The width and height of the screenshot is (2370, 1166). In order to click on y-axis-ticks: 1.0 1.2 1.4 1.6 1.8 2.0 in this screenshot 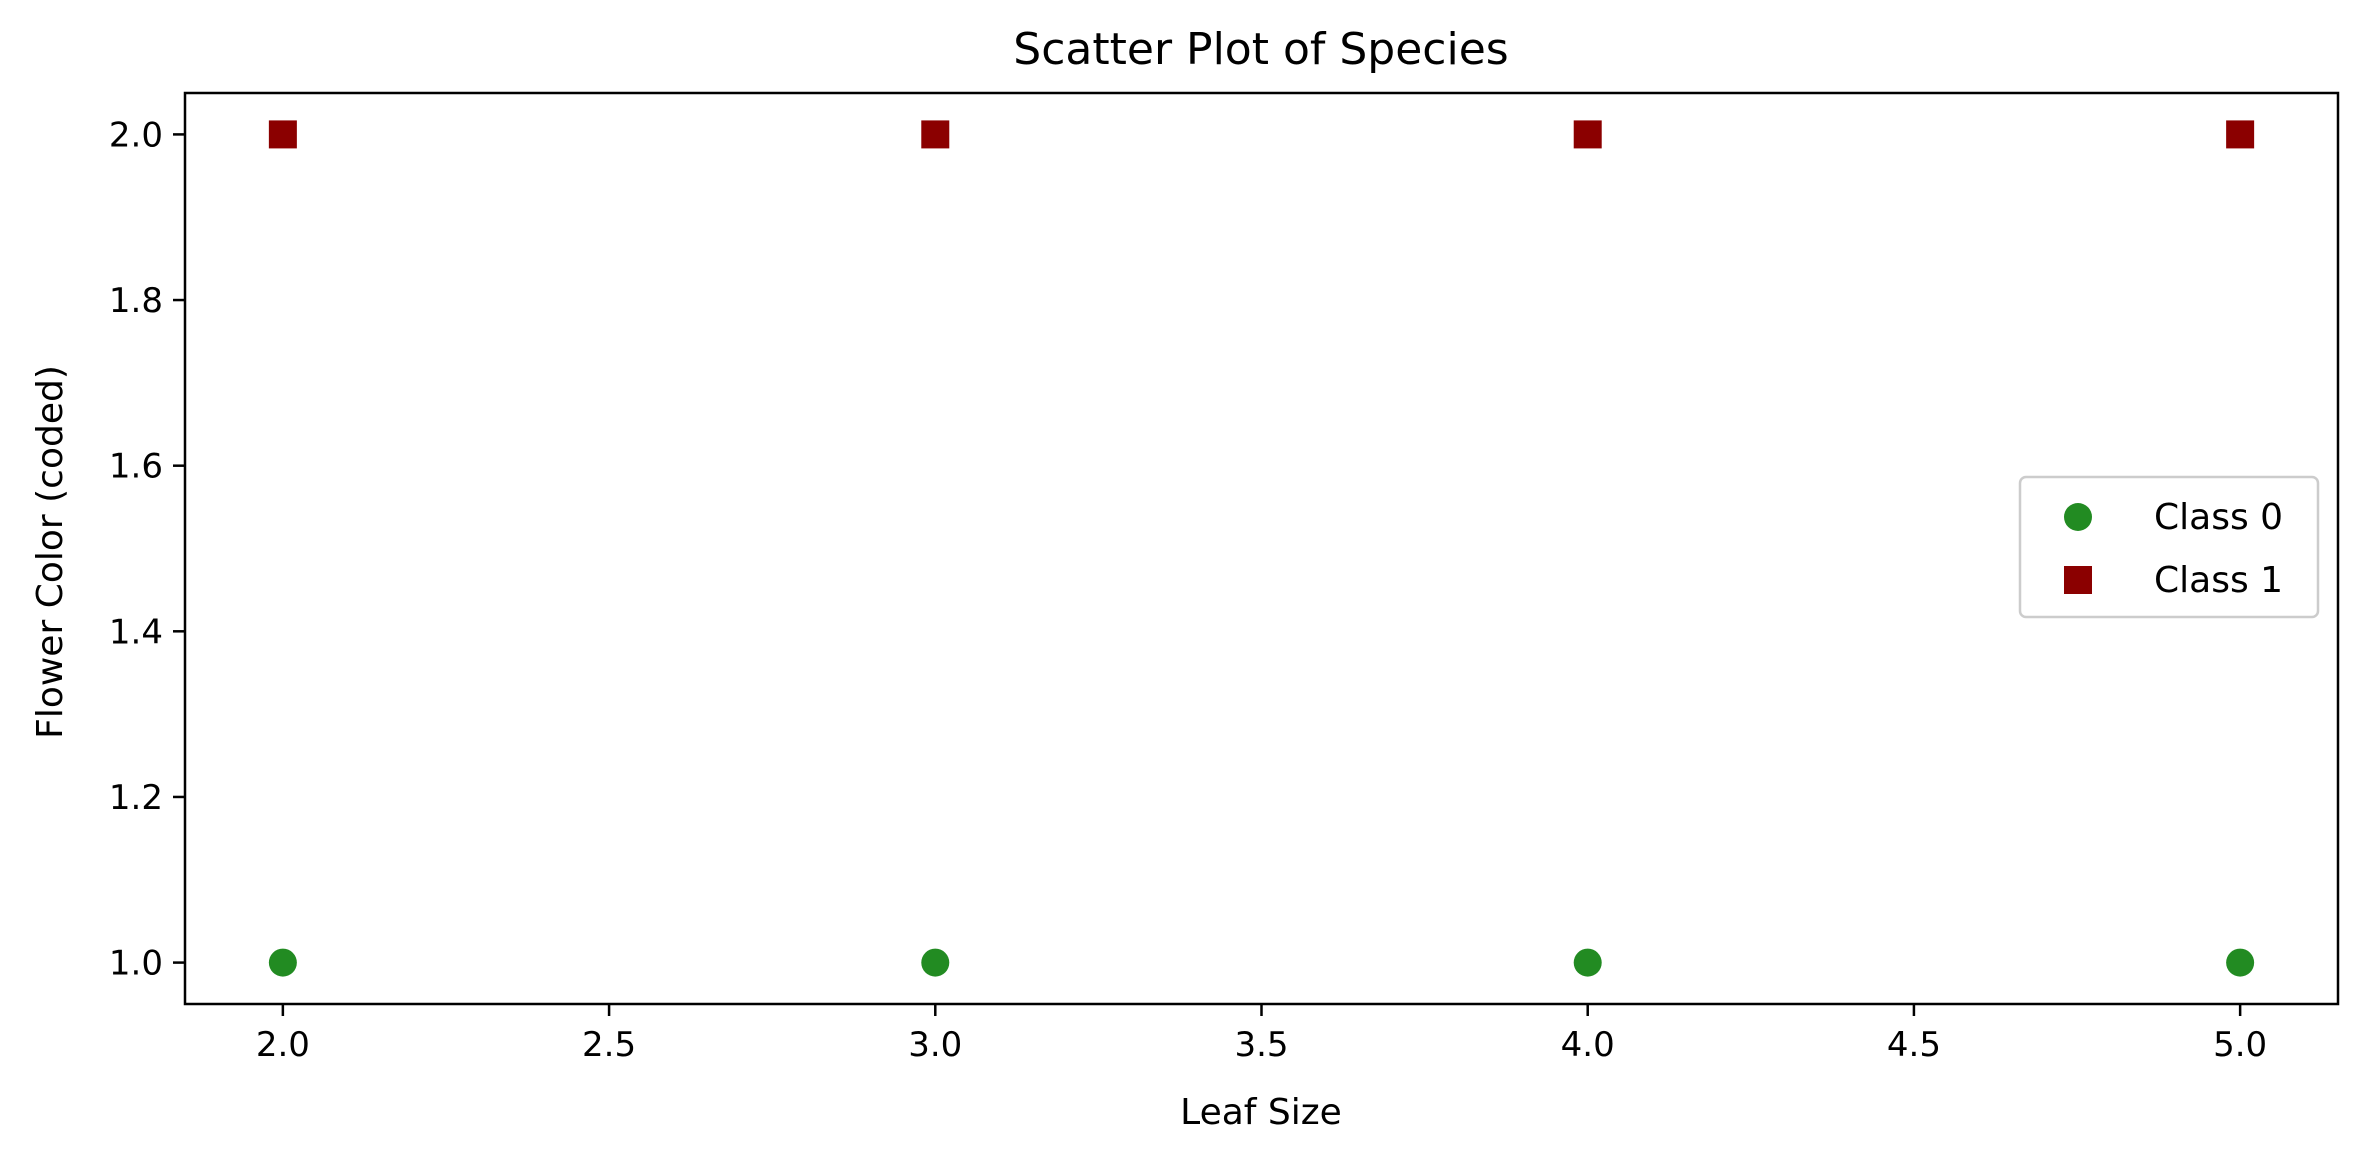, I will do `click(147, 549)`.